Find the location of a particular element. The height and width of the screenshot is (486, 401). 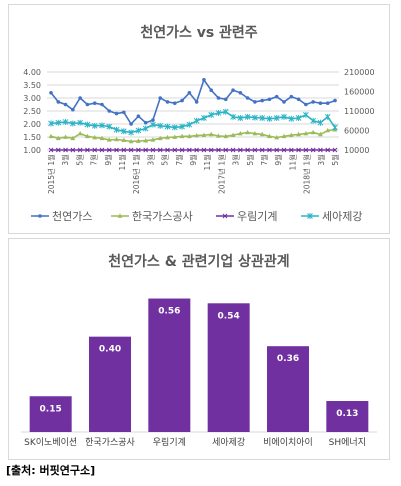

x-tick-label-group: 2016년 1월 is located at coordinates (136, 174).